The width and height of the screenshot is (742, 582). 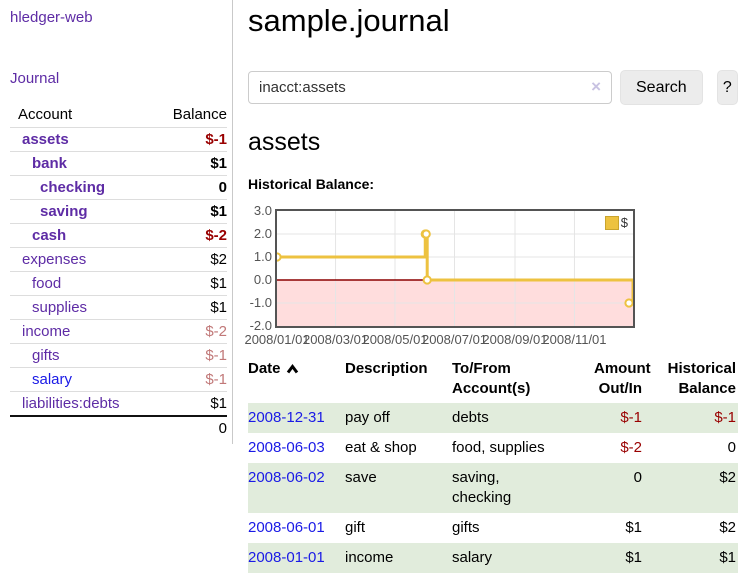 I want to click on transaction-accounts: debts, so click(x=470, y=417).